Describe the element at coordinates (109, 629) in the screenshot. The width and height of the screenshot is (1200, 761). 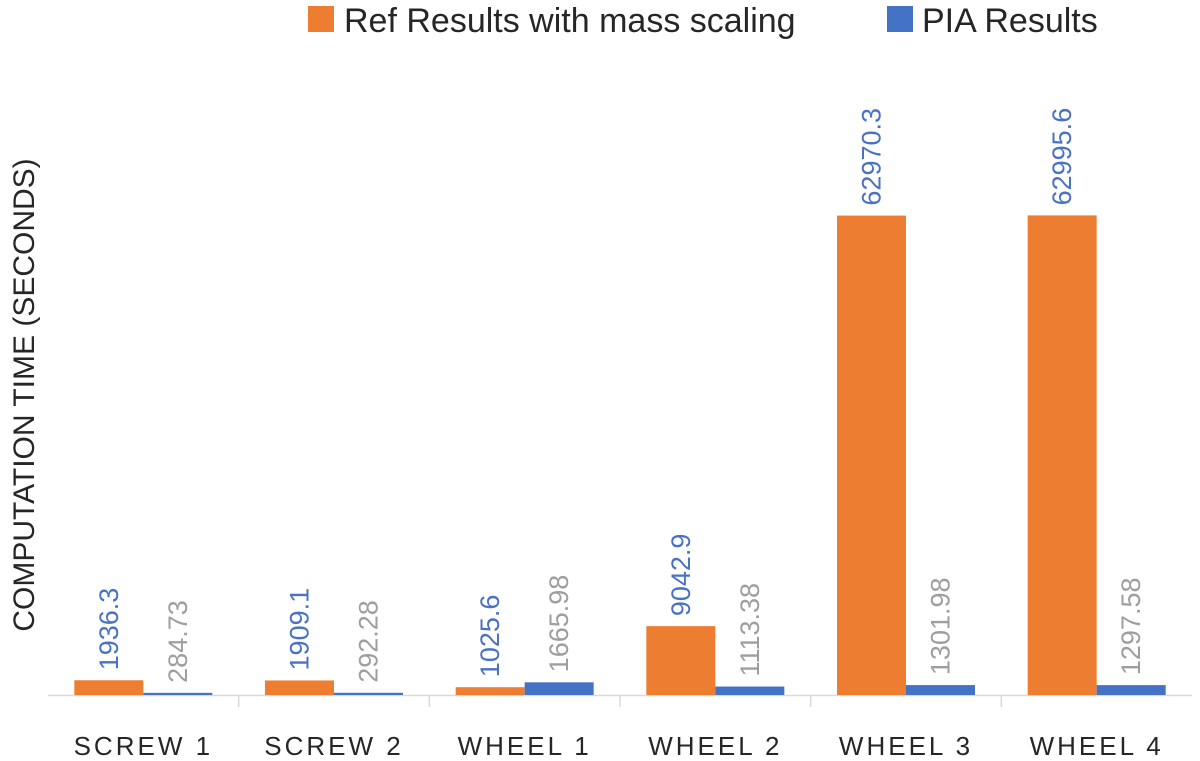
I see `data-label-ref-1: 1936.3` at that location.